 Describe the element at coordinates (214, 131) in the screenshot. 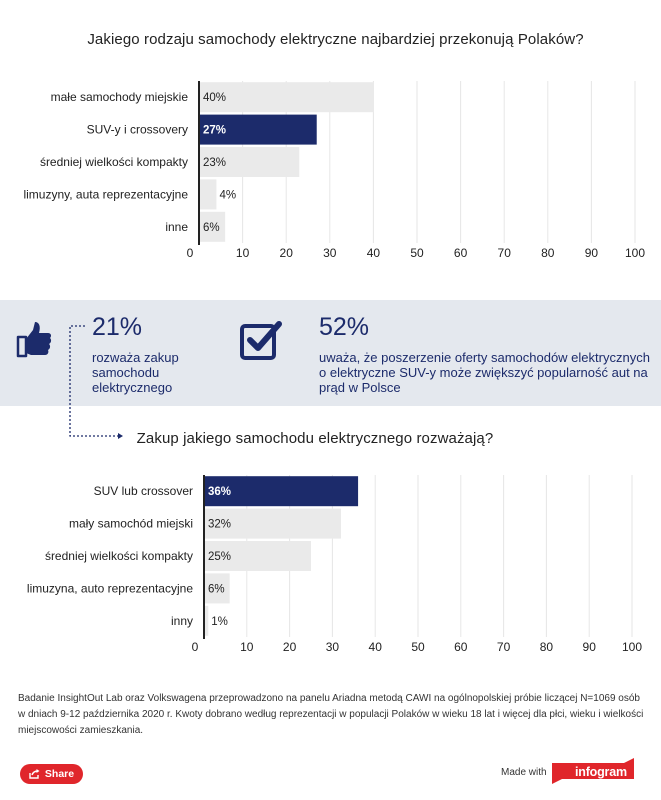

I see `value-label: 27%` at that location.